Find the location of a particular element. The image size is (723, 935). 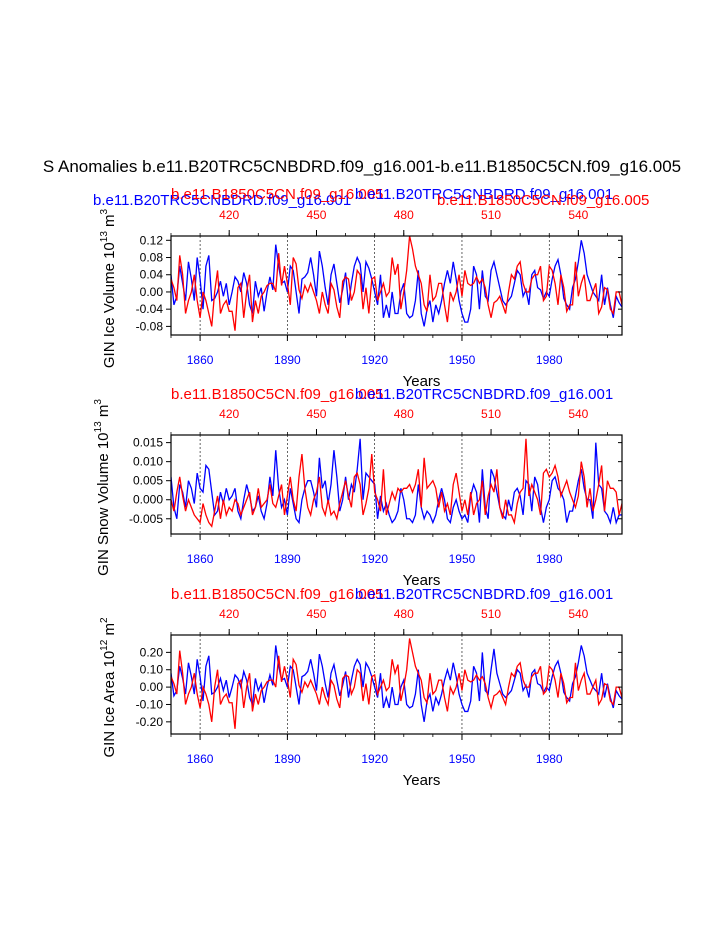

y-axis-label-part: 2 is located at coordinates (104, 620).